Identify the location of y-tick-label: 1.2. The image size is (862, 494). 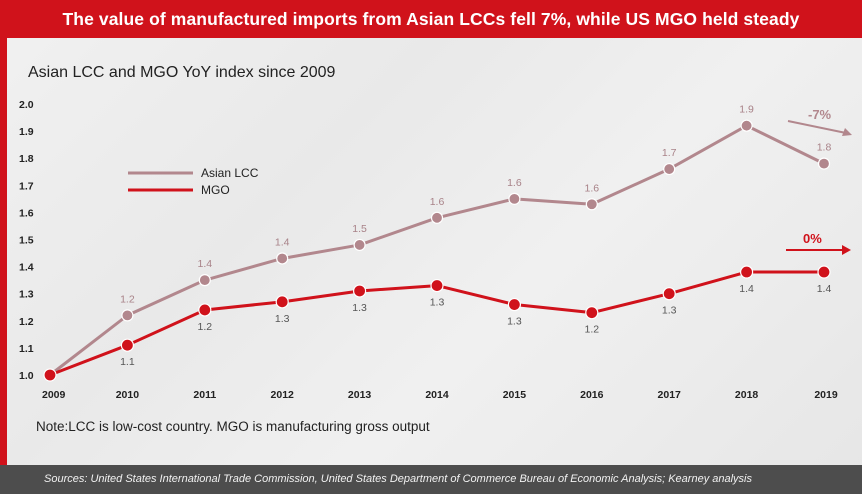
(26, 322).